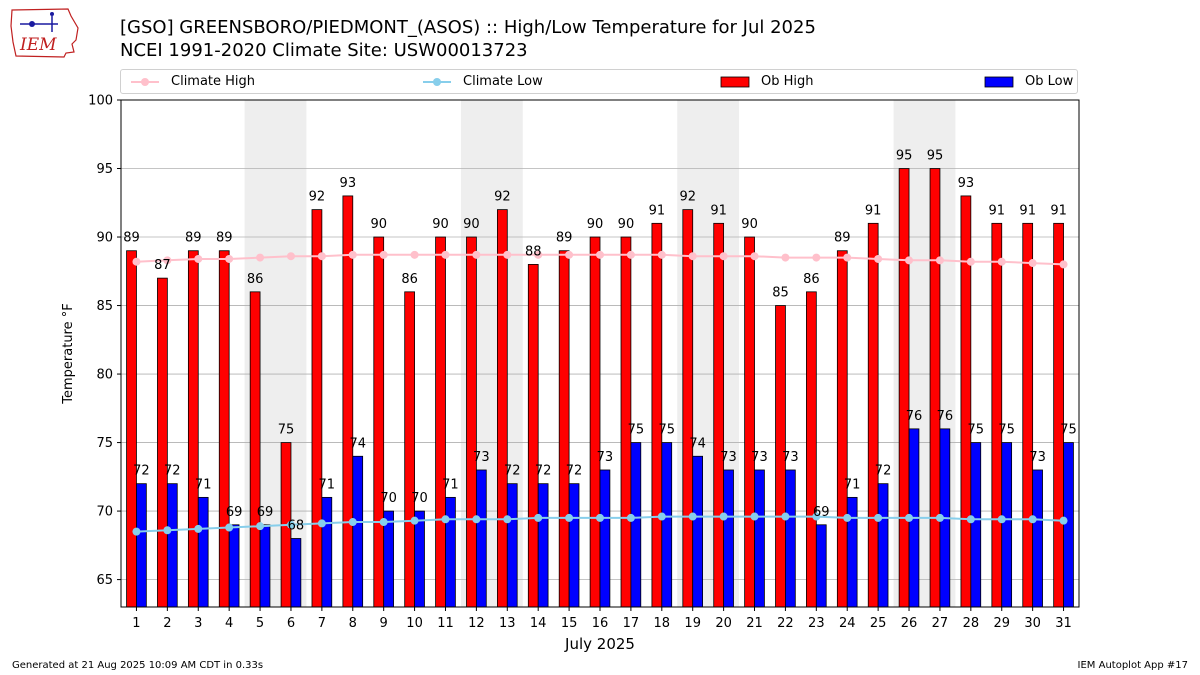  I want to click on x-tick-label: 23, so click(816, 623).